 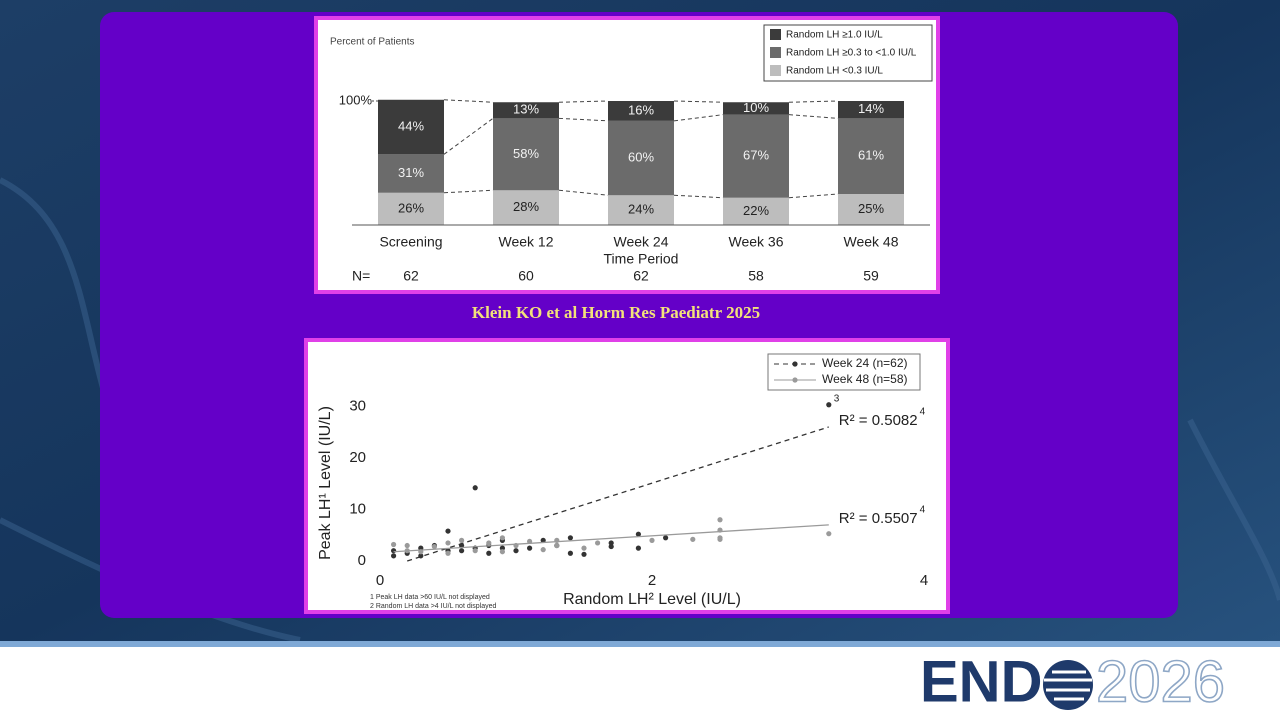 What do you see at coordinates (652, 599) in the screenshot?
I see `x-axis-title: Random LH² Level (IU/L)` at bounding box center [652, 599].